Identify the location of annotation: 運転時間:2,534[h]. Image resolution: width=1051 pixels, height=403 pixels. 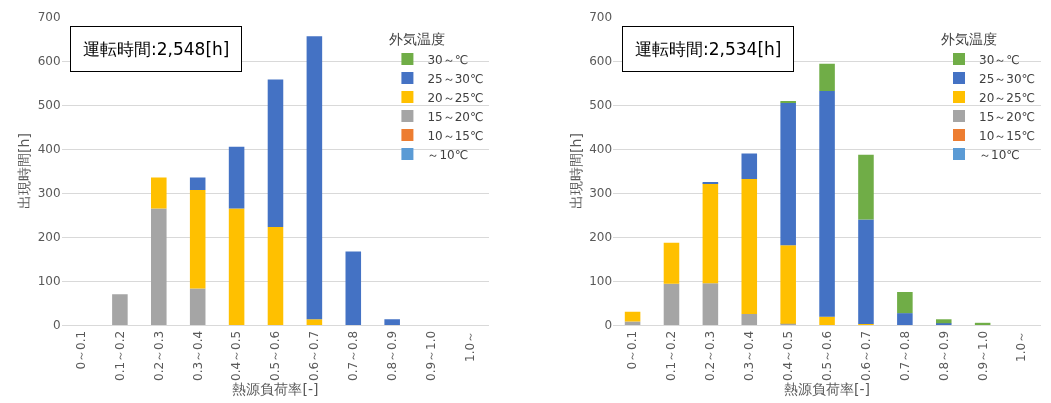
(708, 49).